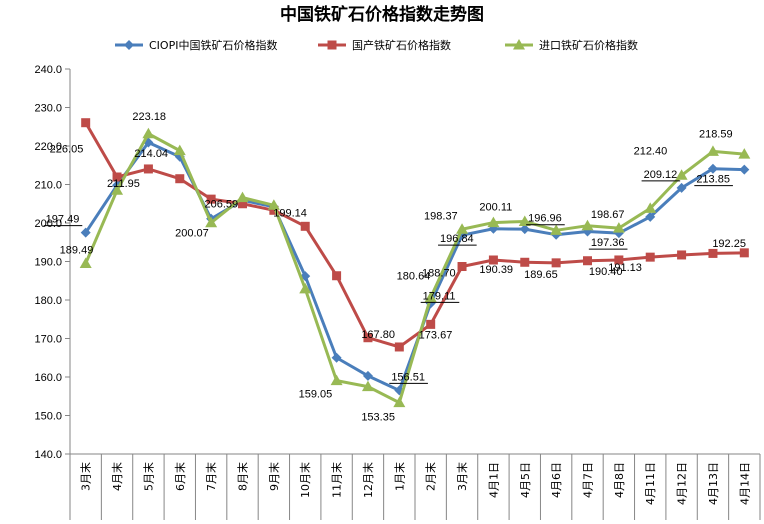 The image size is (764, 524). What do you see at coordinates (744, 483) in the screenshot?
I see `x-tick-label: 4月14日` at bounding box center [744, 483].